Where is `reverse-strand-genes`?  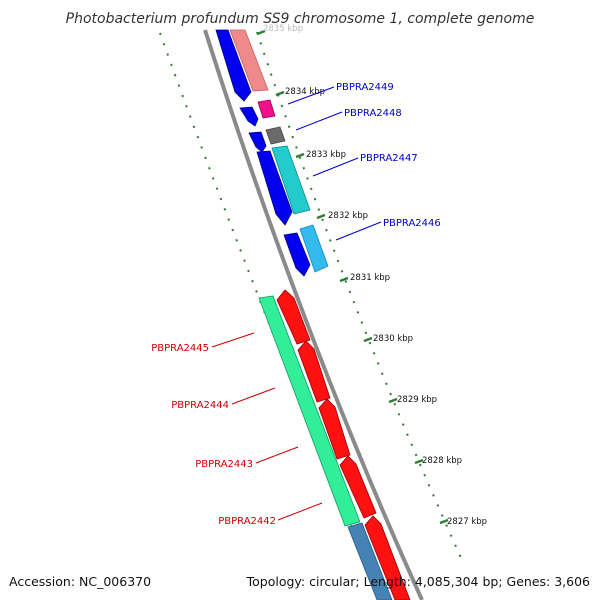 reverse-strand-genes is located at coordinates (343, 444).